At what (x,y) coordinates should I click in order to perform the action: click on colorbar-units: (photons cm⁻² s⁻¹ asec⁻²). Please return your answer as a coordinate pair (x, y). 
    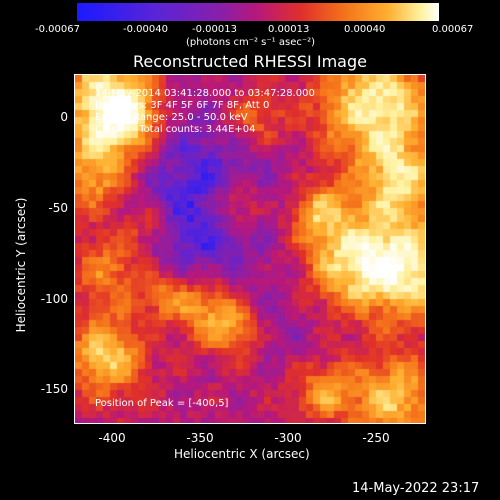
    Looking at the image, I should click on (251, 42).